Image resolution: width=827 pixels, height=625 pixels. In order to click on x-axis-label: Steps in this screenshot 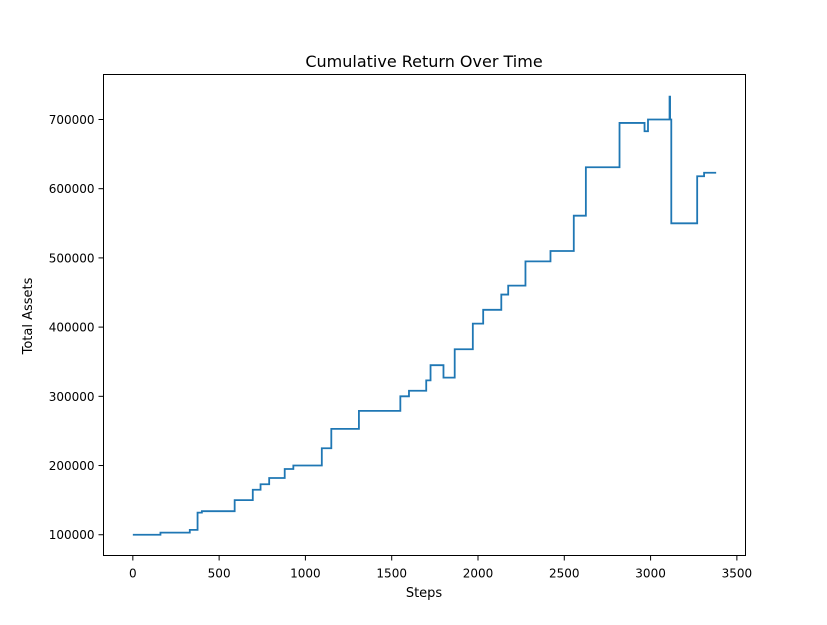, I will do `click(424, 593)`.